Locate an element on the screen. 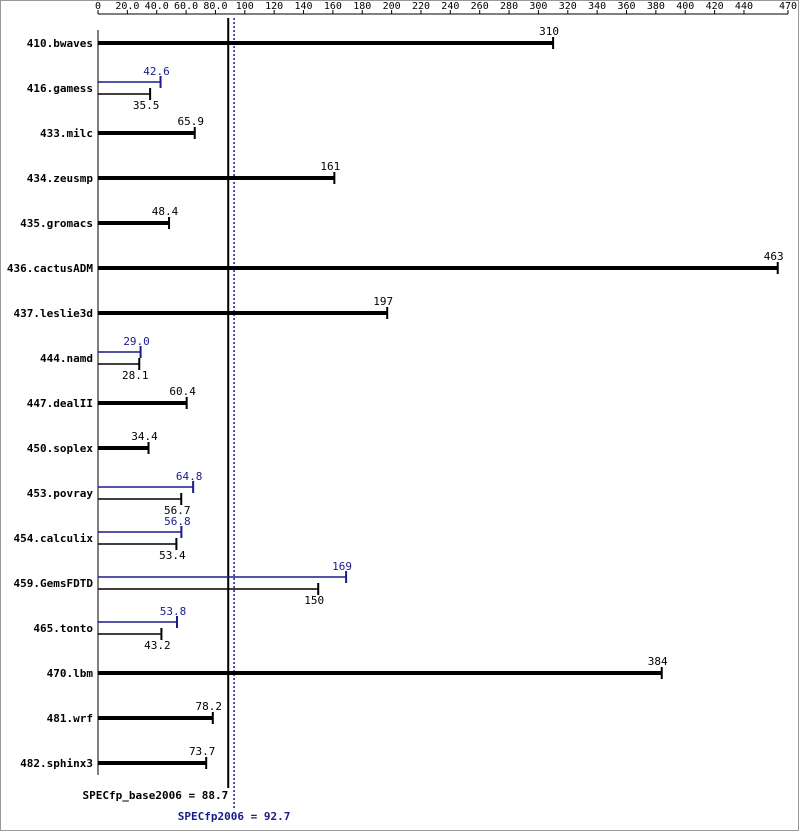 The height and width of the screenshot is (831, 799). x-tick-label: 470 is located at coordinates (788, 6).